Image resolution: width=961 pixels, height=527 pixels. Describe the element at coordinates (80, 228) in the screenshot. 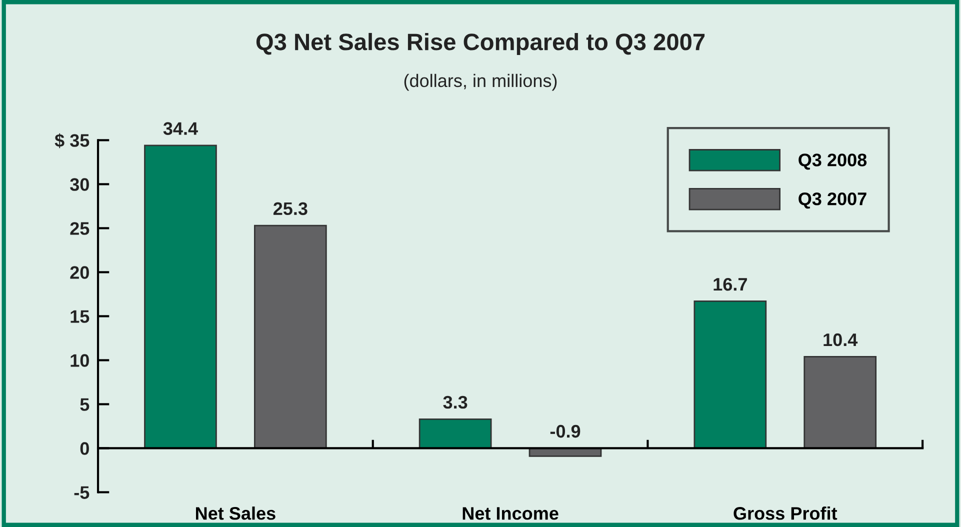

I see `y-tick-label: 25` at that location.